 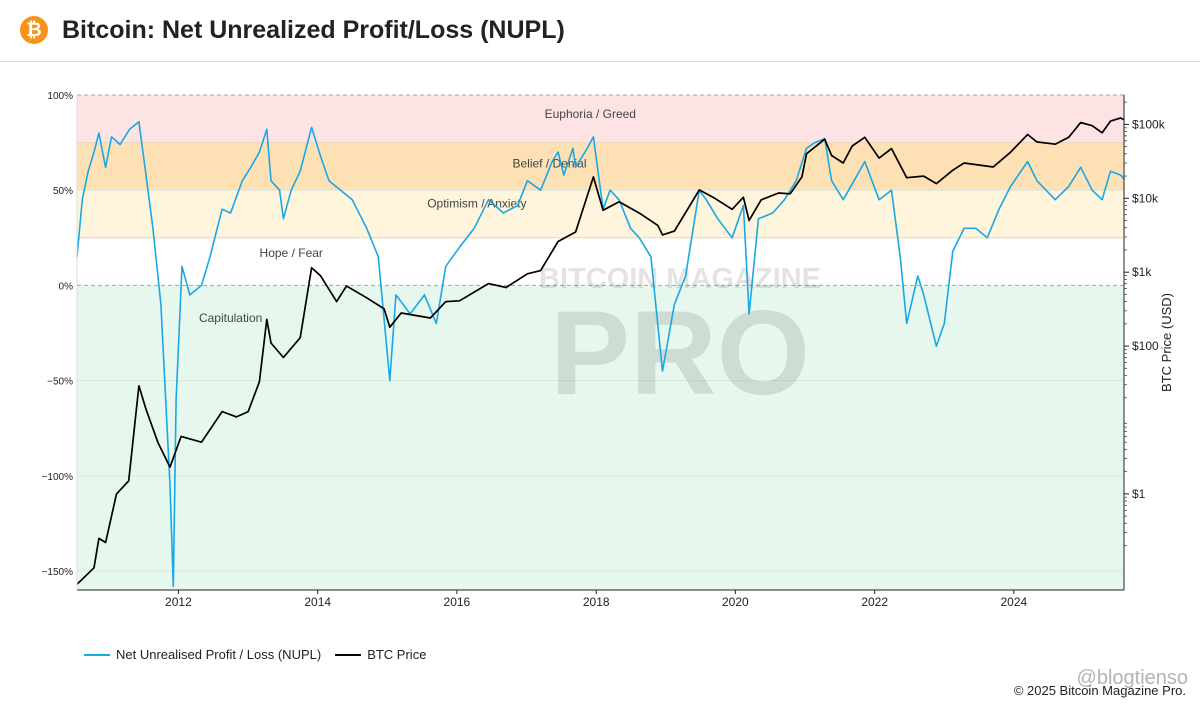 I want to click on x-tick-6: 2024, so click(x=1013, y=602).